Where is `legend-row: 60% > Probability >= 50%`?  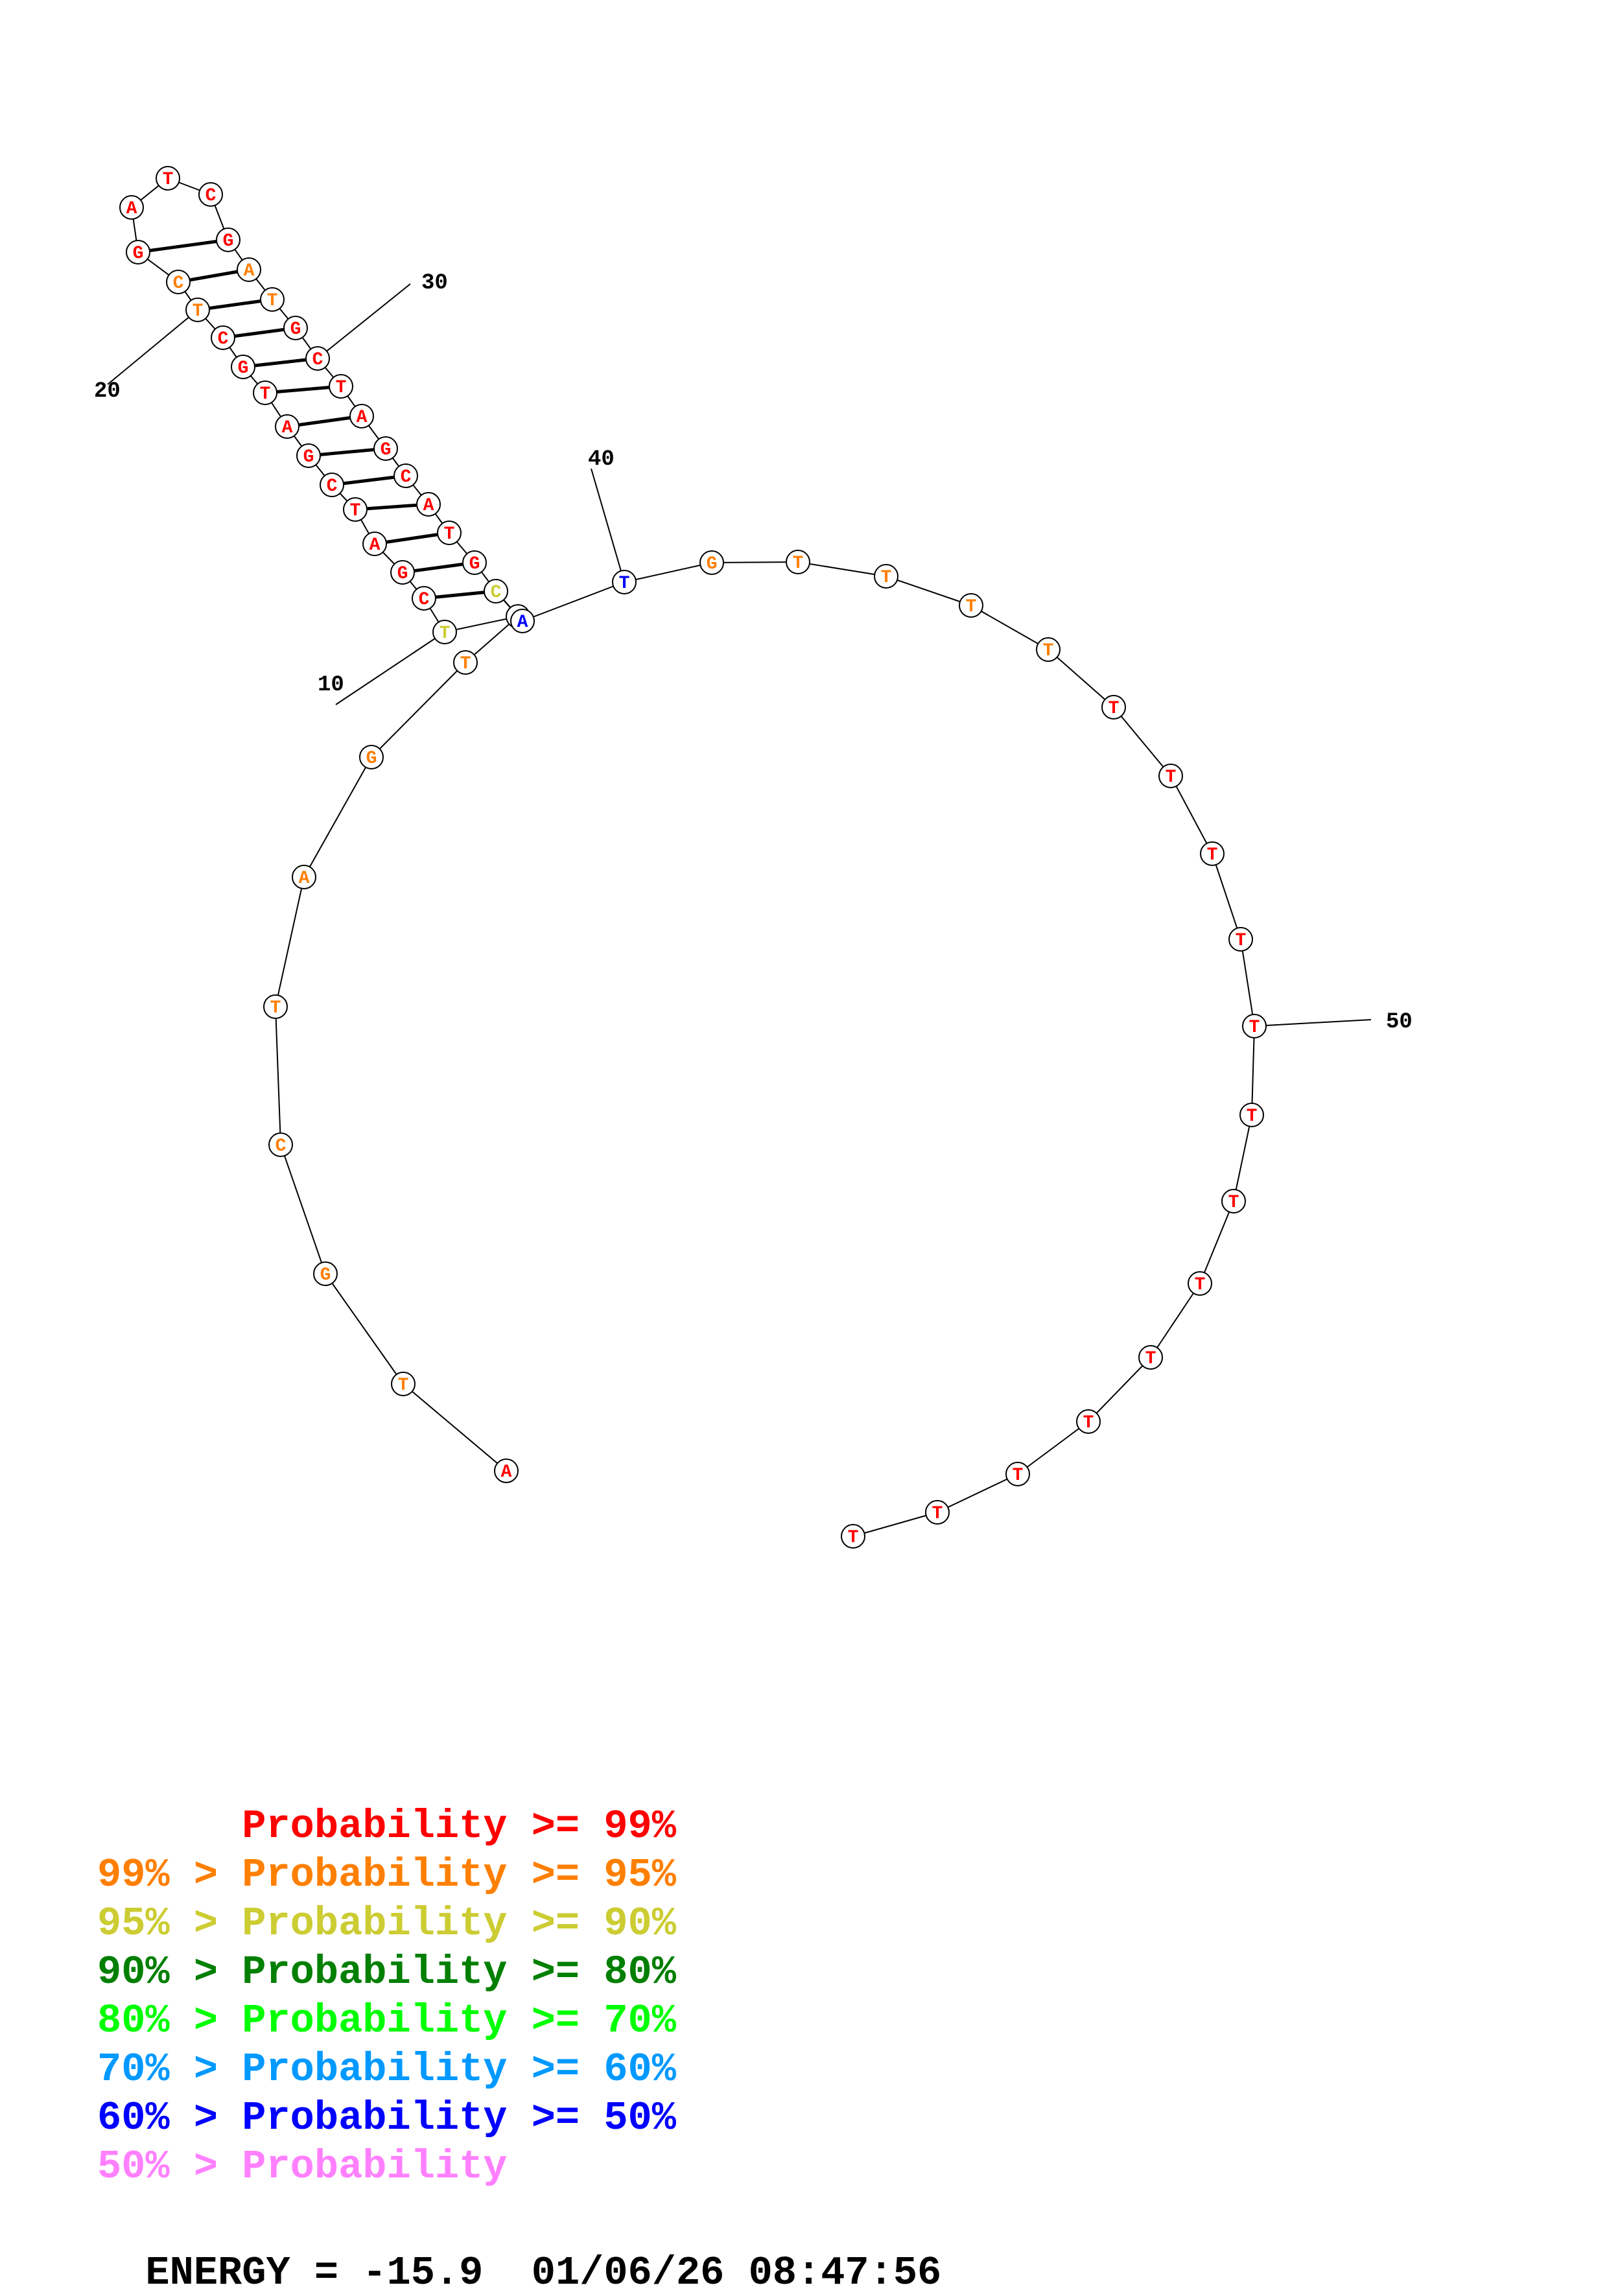 legend-row: 60% > Probability >= 50% is located at coordinates (386, 2118).